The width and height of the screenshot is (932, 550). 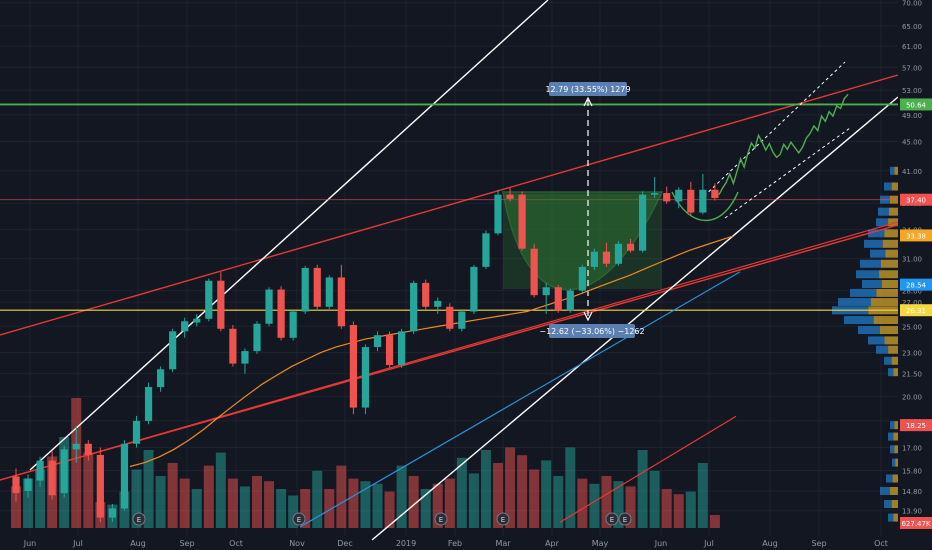 What do you see at coordinates (783, 144) in the screenshot?
I see `daily-price-line` at bounding box center [783, 144].